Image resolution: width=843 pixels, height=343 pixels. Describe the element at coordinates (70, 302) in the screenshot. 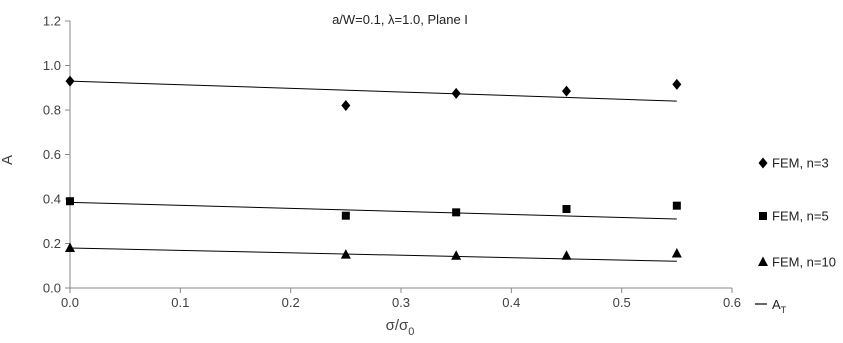

I see `x-tick-label: 0.0` at that location.